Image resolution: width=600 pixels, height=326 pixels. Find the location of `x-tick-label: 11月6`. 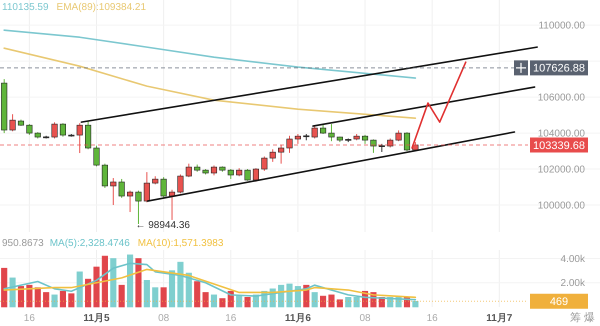

x-tick-label: 11月6 is located at coordinates (298, 318).